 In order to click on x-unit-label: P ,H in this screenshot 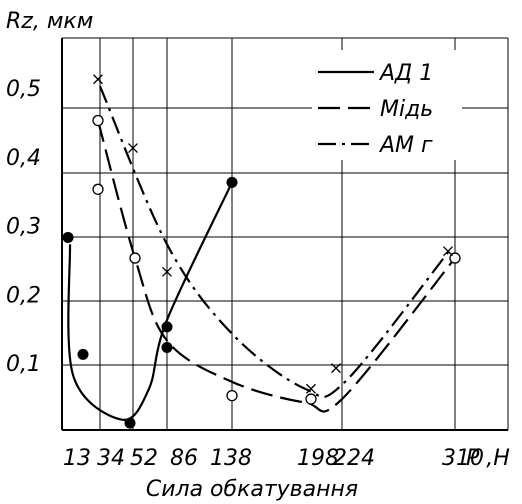, I will do `click(488, 458)`.